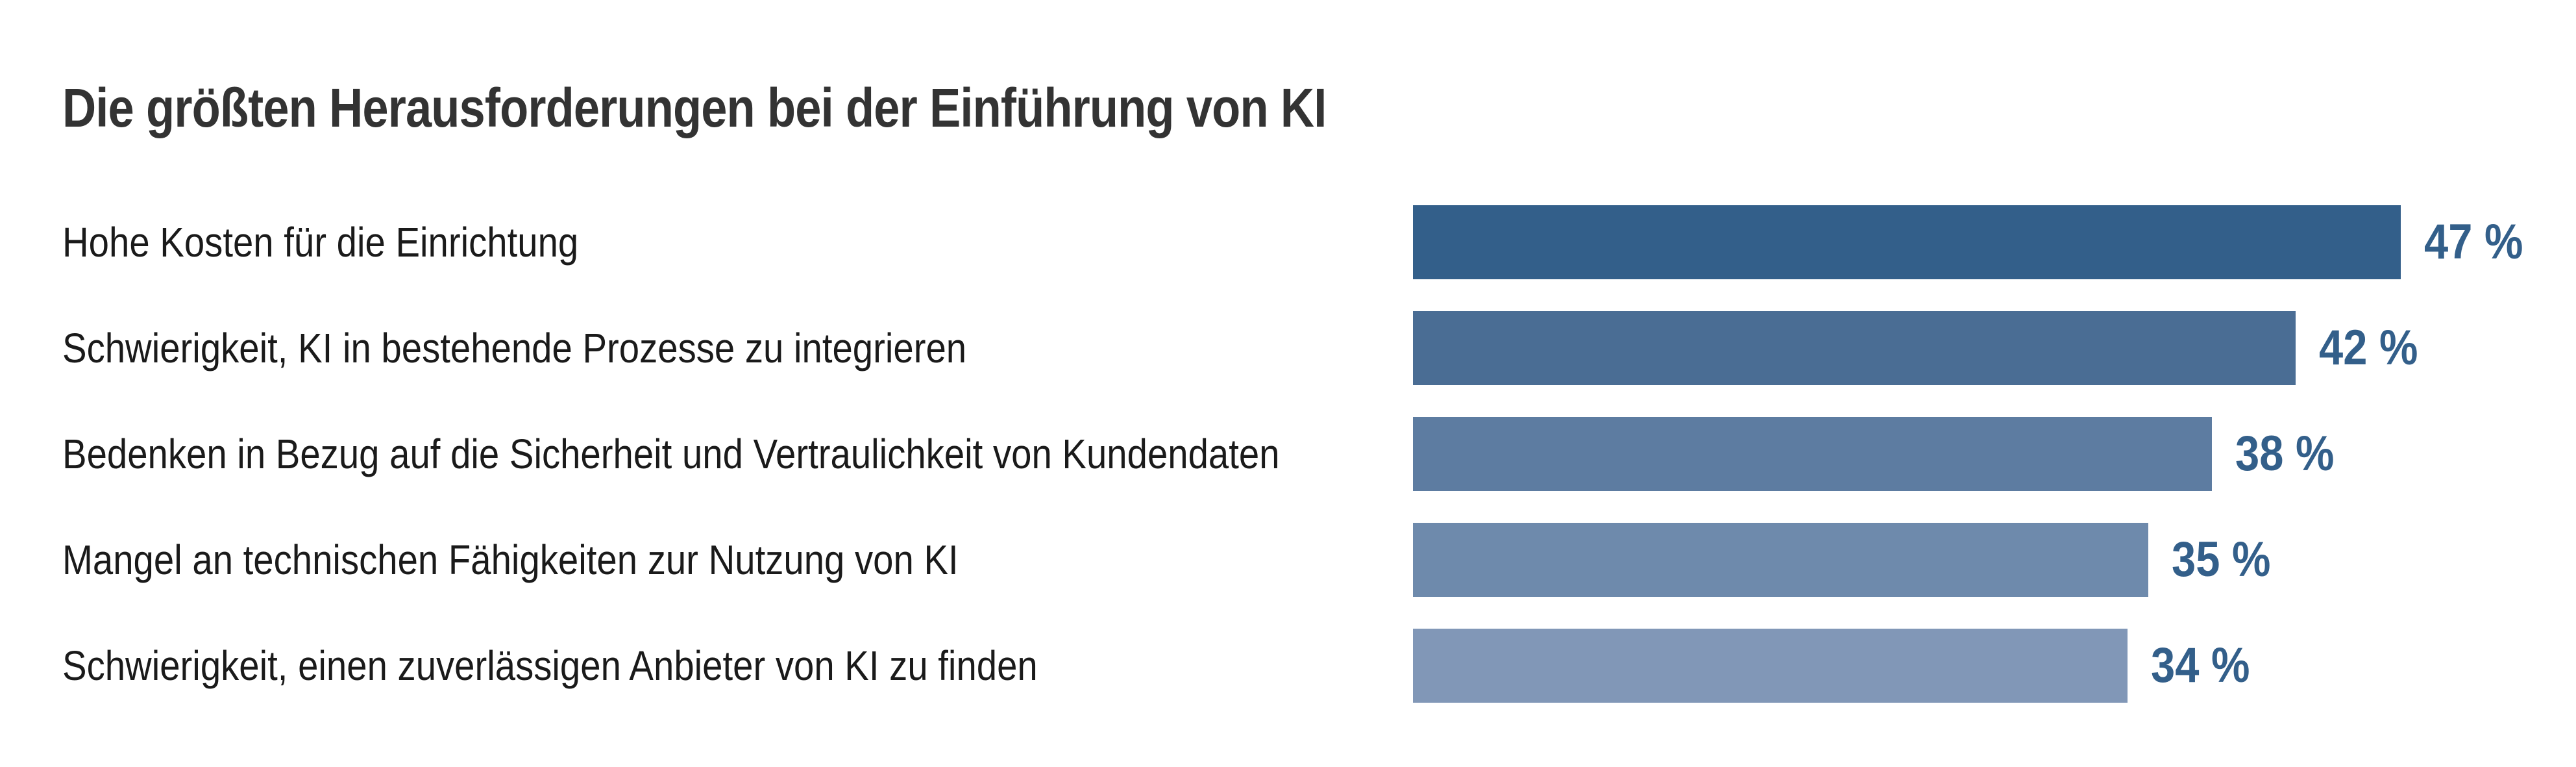 This screenshot has height=767, width=2576. What do you see at coordinates (2368, 348) in the screenshot?
I see `value-label: 42 %` at bounding box center [2368, 348].